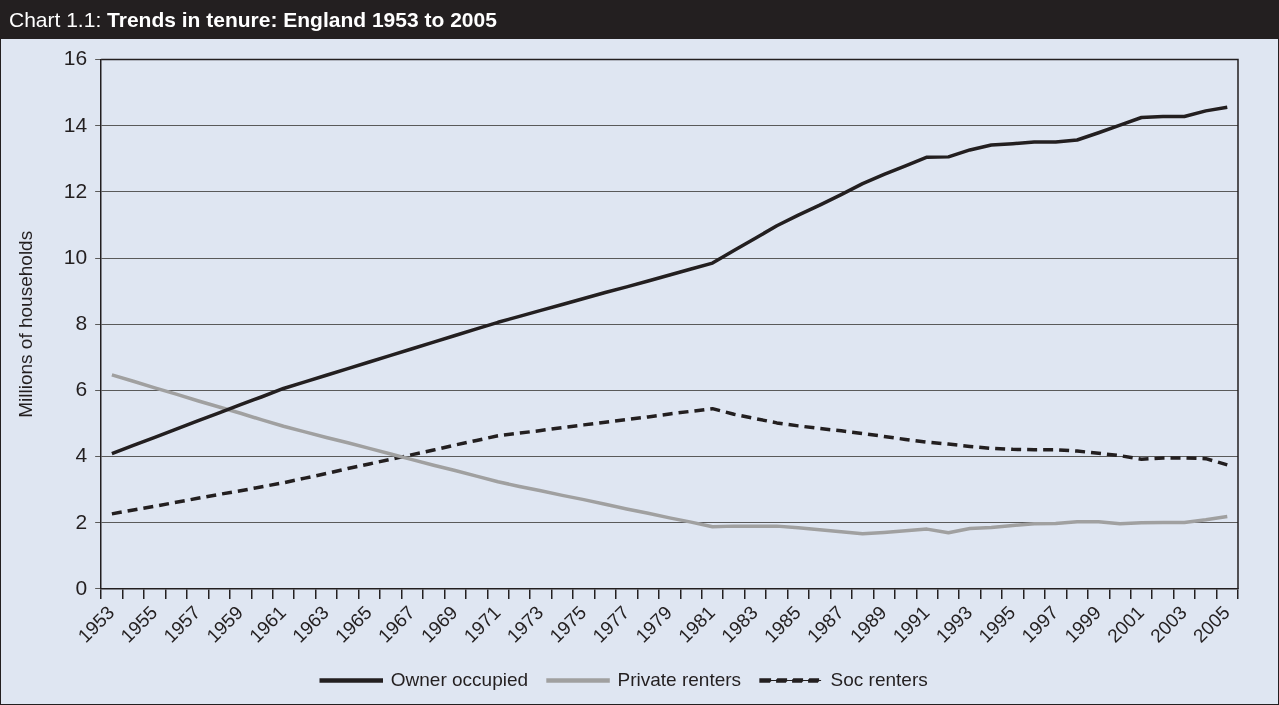  I want to click on line-series, so click(670, 461).